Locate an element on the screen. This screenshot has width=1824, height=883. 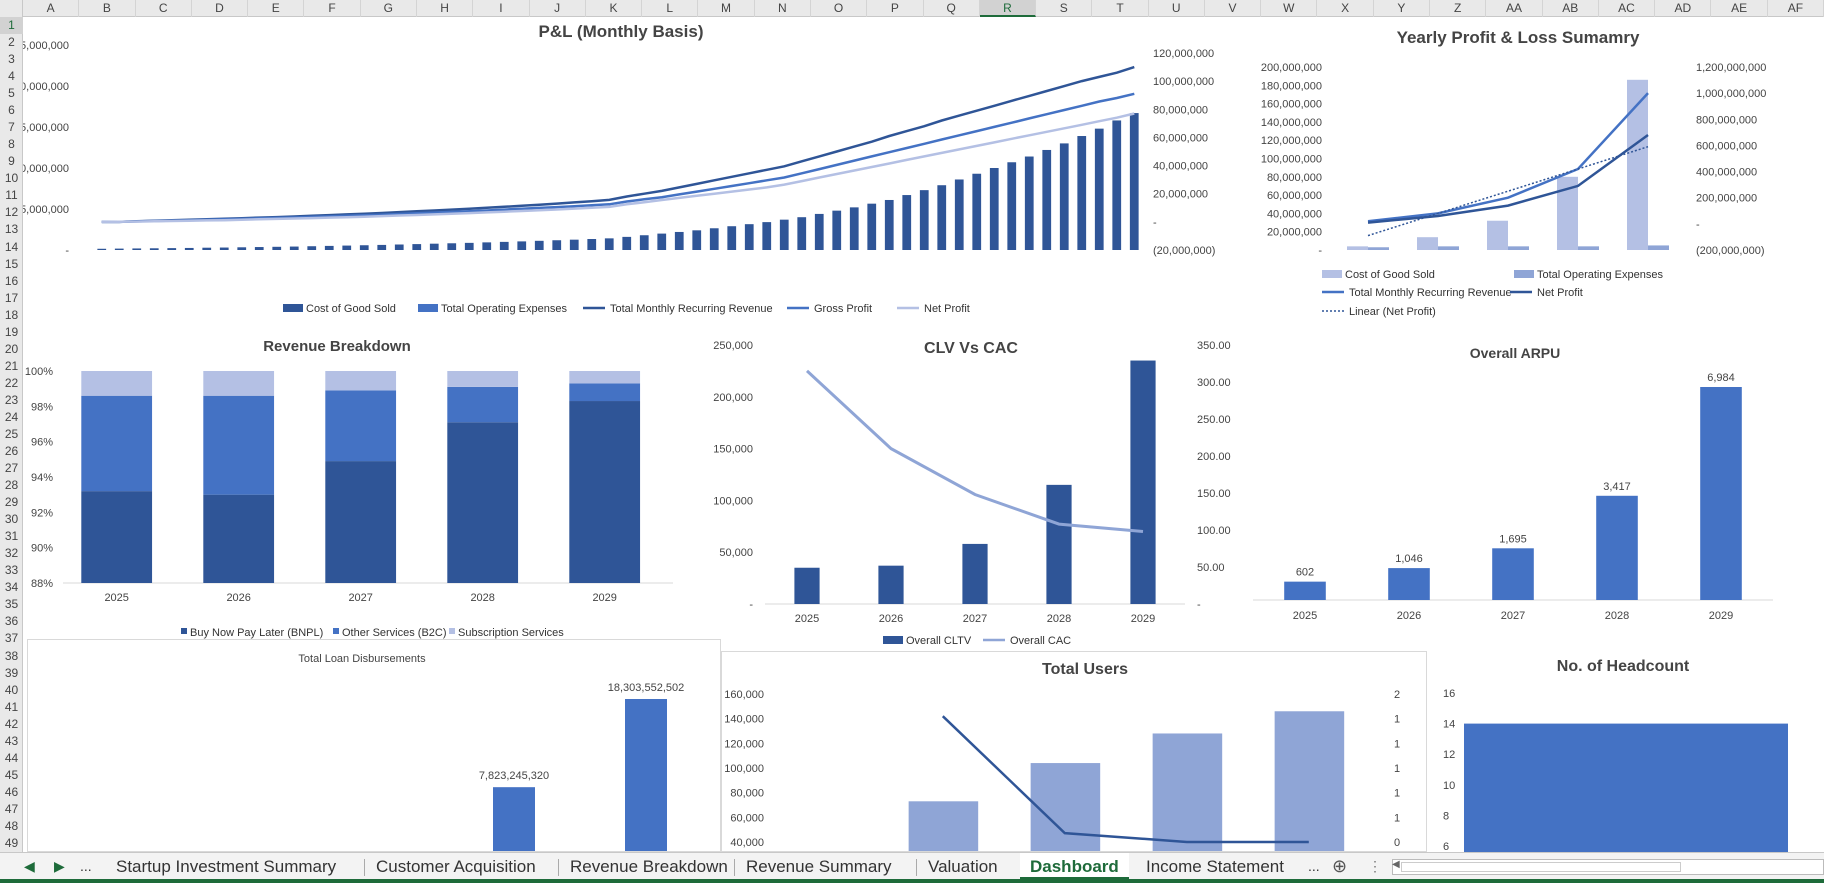
scrollbar-thumb is located at coordinates (1541, 867).